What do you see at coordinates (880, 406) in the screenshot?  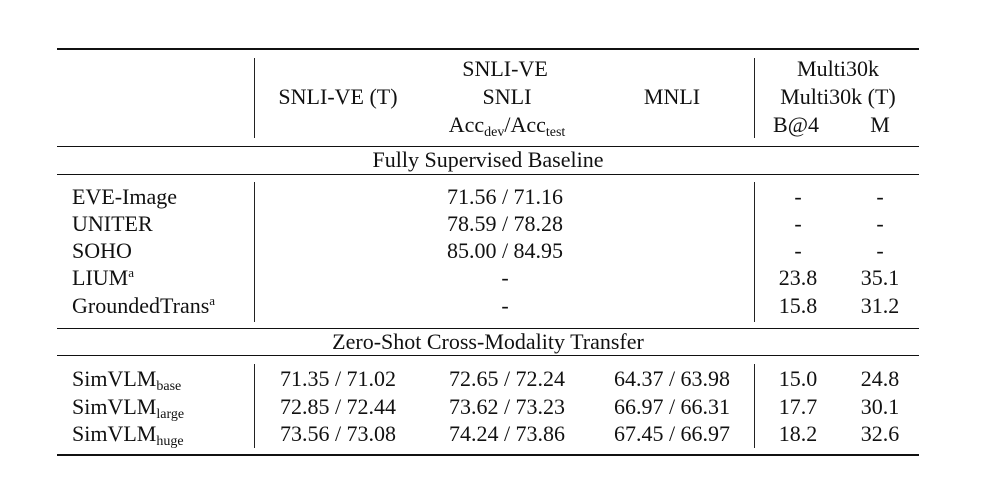 I see `m-score: 30.1` at bounding box center [880, 406].